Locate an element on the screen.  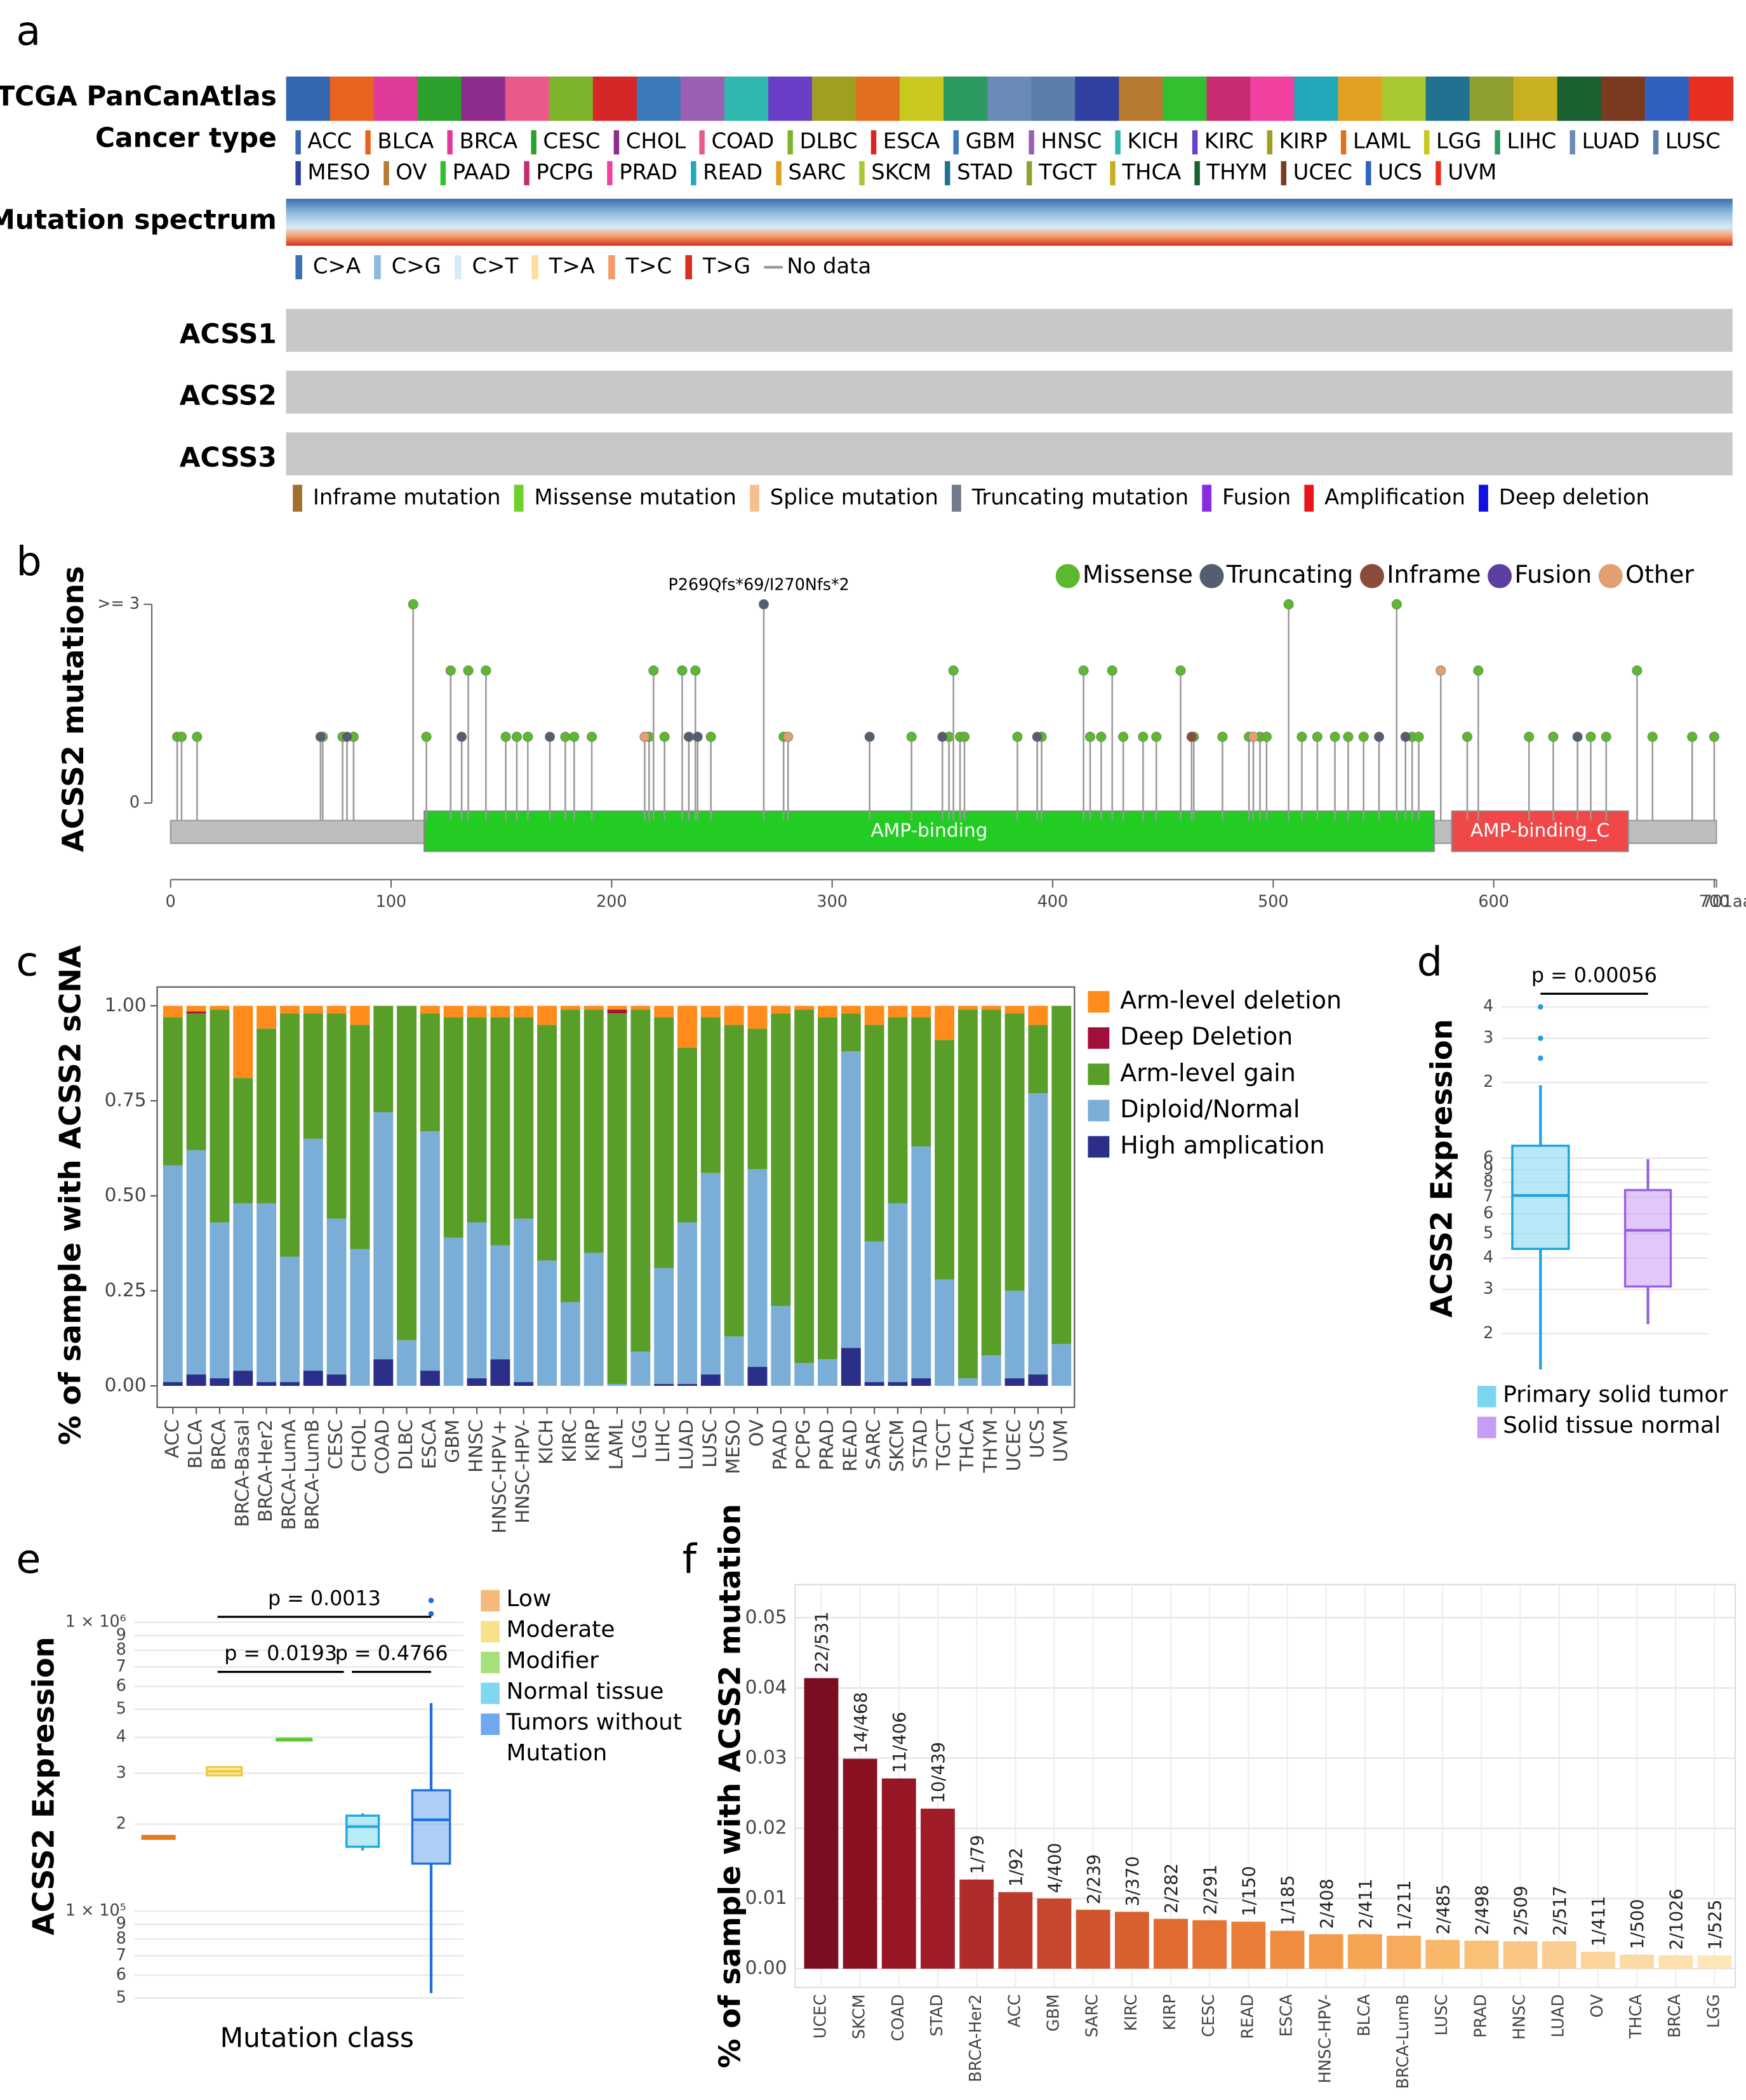
y-tick-label: 3 is located at coordinates (121, 1771).